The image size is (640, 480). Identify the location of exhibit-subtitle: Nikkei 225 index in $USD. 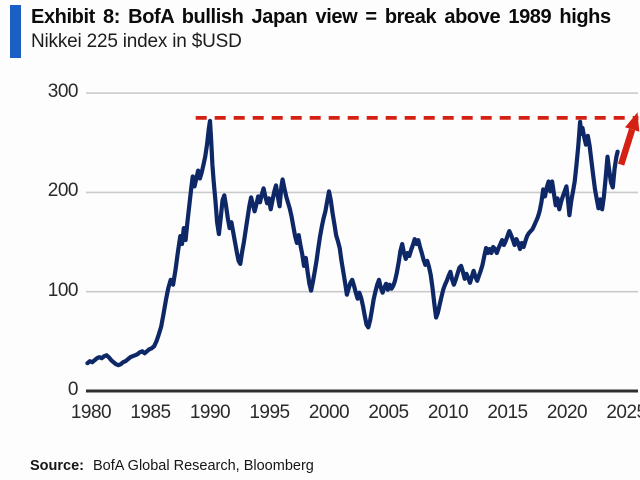
(136, 41).